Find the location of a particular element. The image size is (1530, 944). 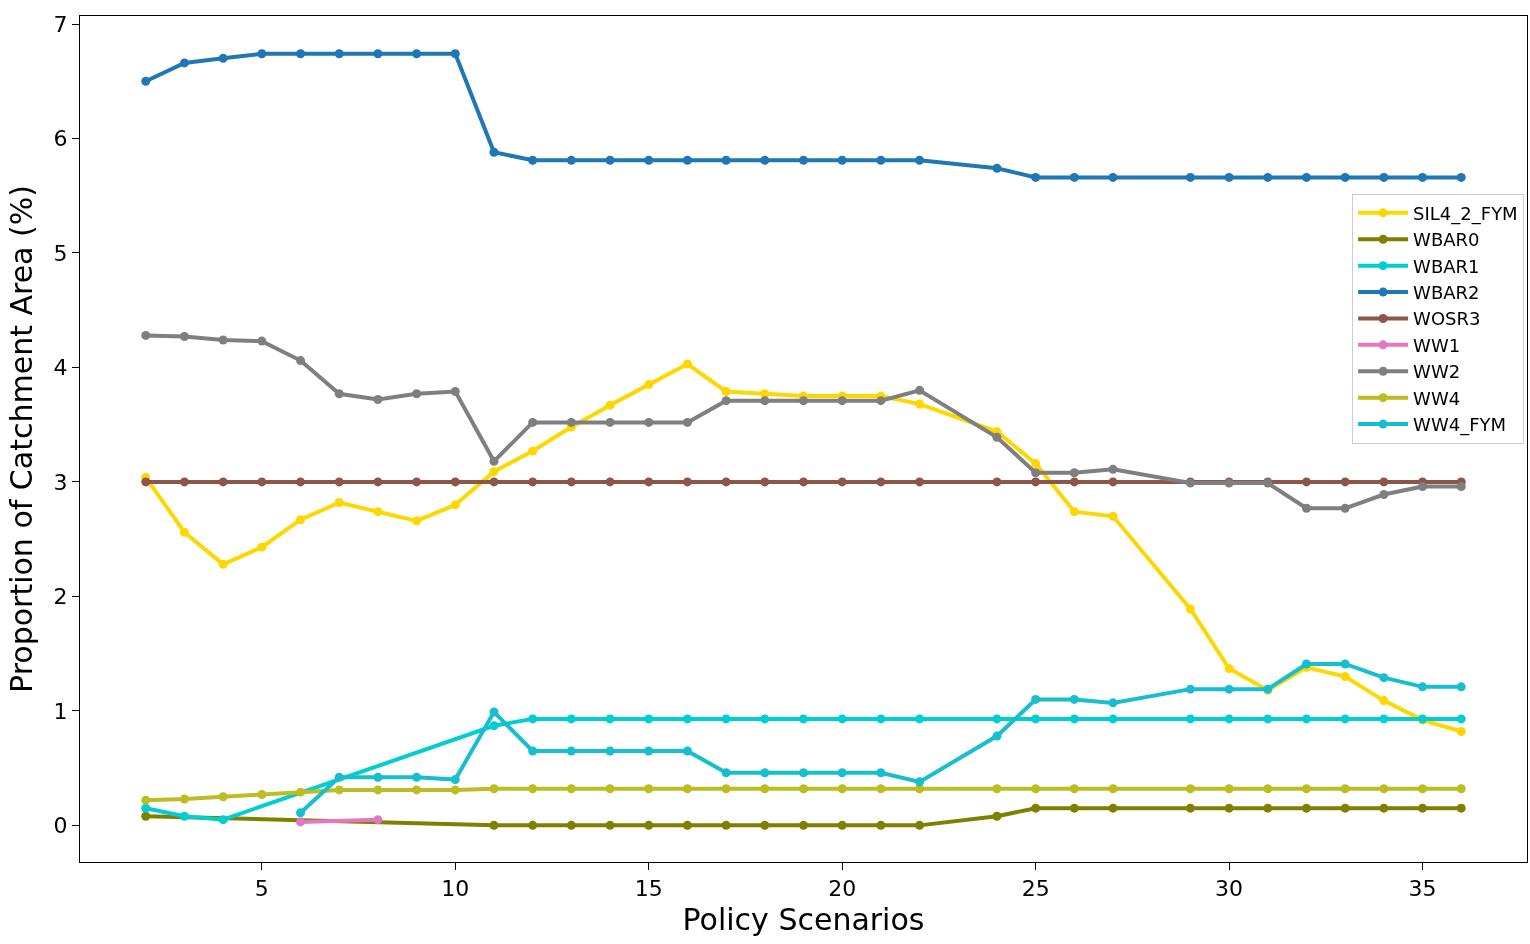

x-tick-label: 30 is located at coordinates (1229, 889).